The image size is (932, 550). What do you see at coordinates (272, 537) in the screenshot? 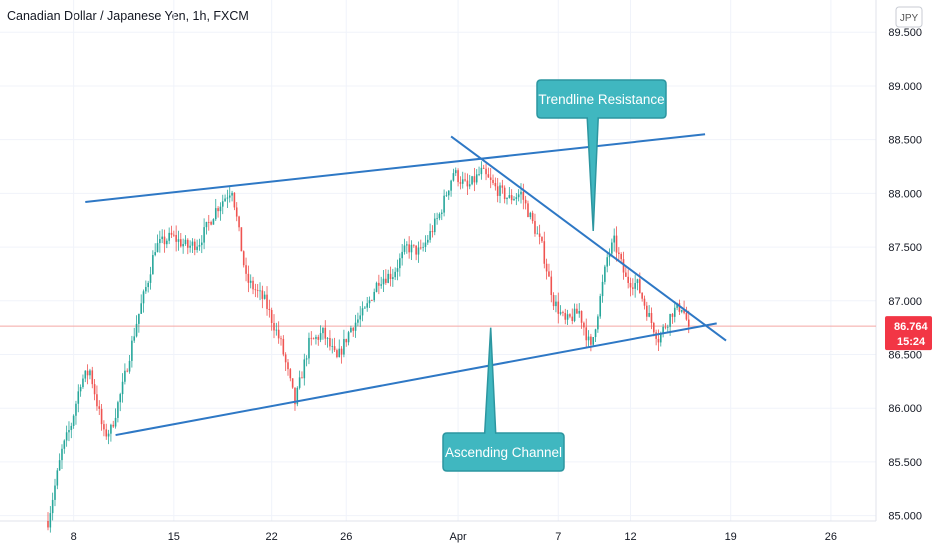
I see `x-tick-label: 22` at bounding box center [272, 537].